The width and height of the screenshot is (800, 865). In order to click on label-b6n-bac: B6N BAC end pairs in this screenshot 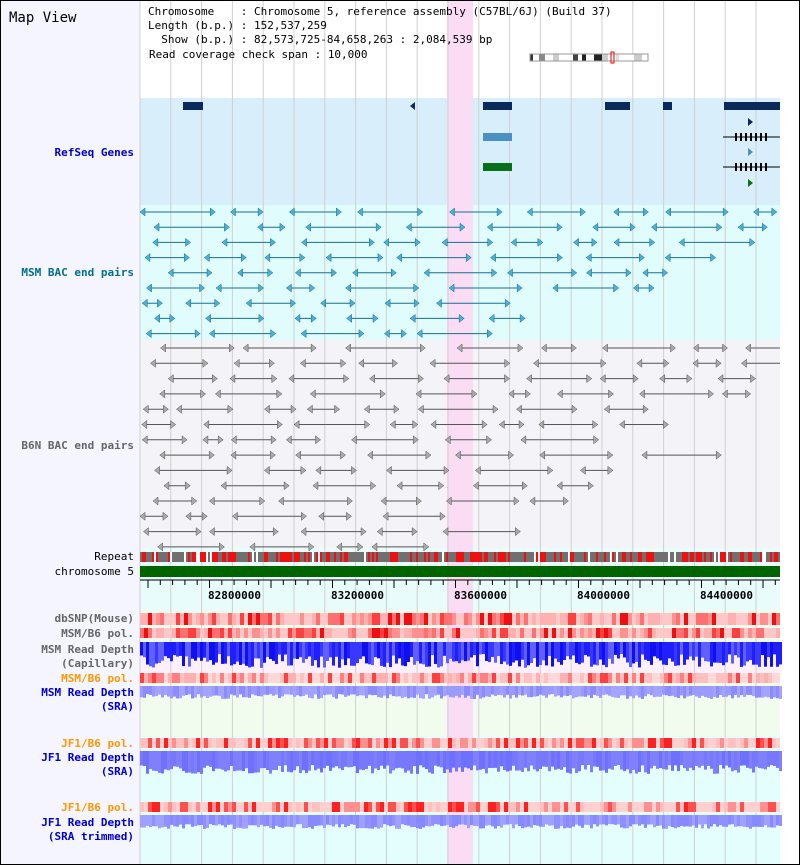, I will do `click(77, 445)`.